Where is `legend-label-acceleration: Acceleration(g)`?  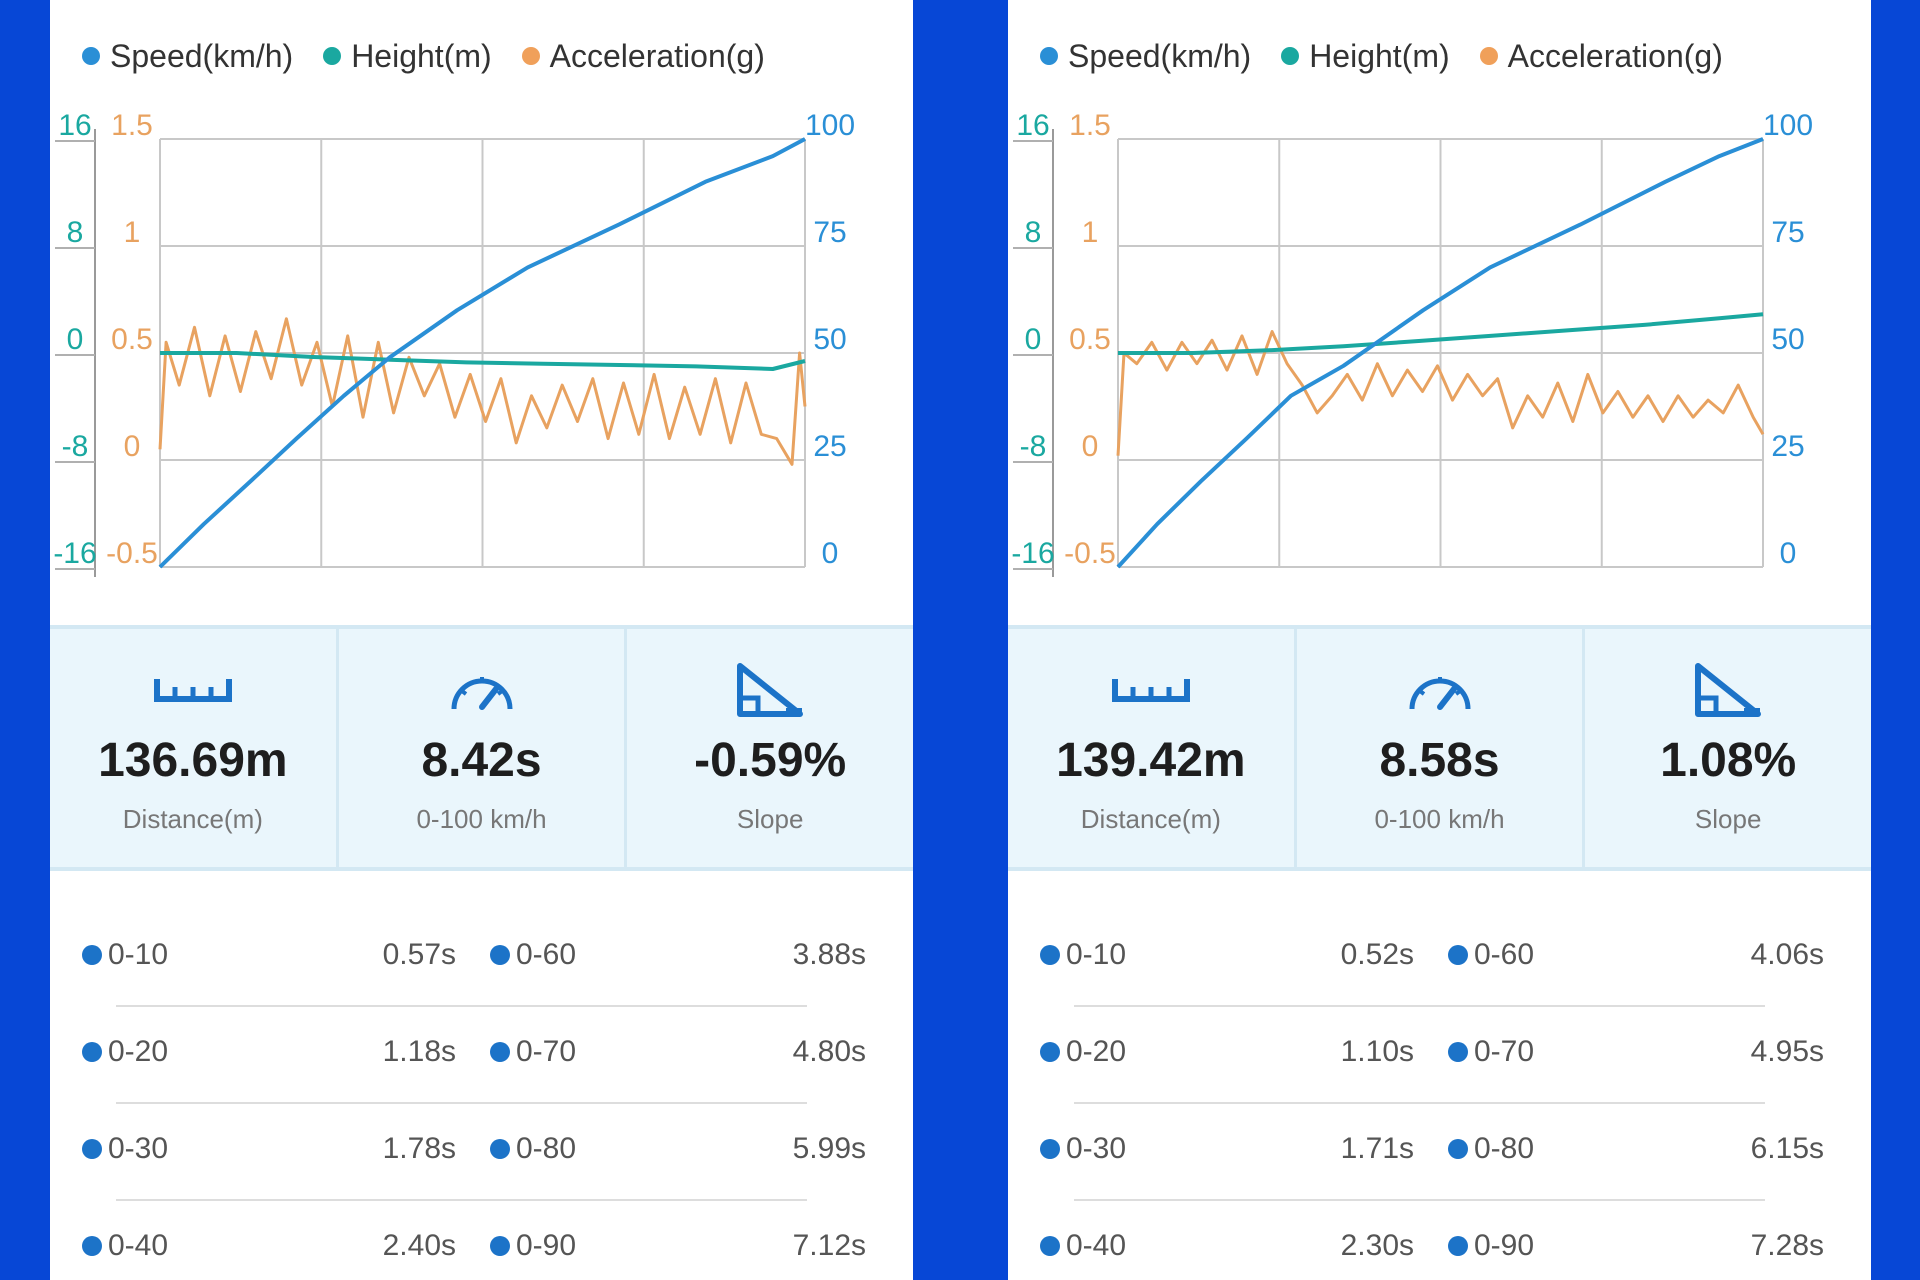
legend-label-acceleration: Acceleration(g) is located at coordinates (1615, 55).